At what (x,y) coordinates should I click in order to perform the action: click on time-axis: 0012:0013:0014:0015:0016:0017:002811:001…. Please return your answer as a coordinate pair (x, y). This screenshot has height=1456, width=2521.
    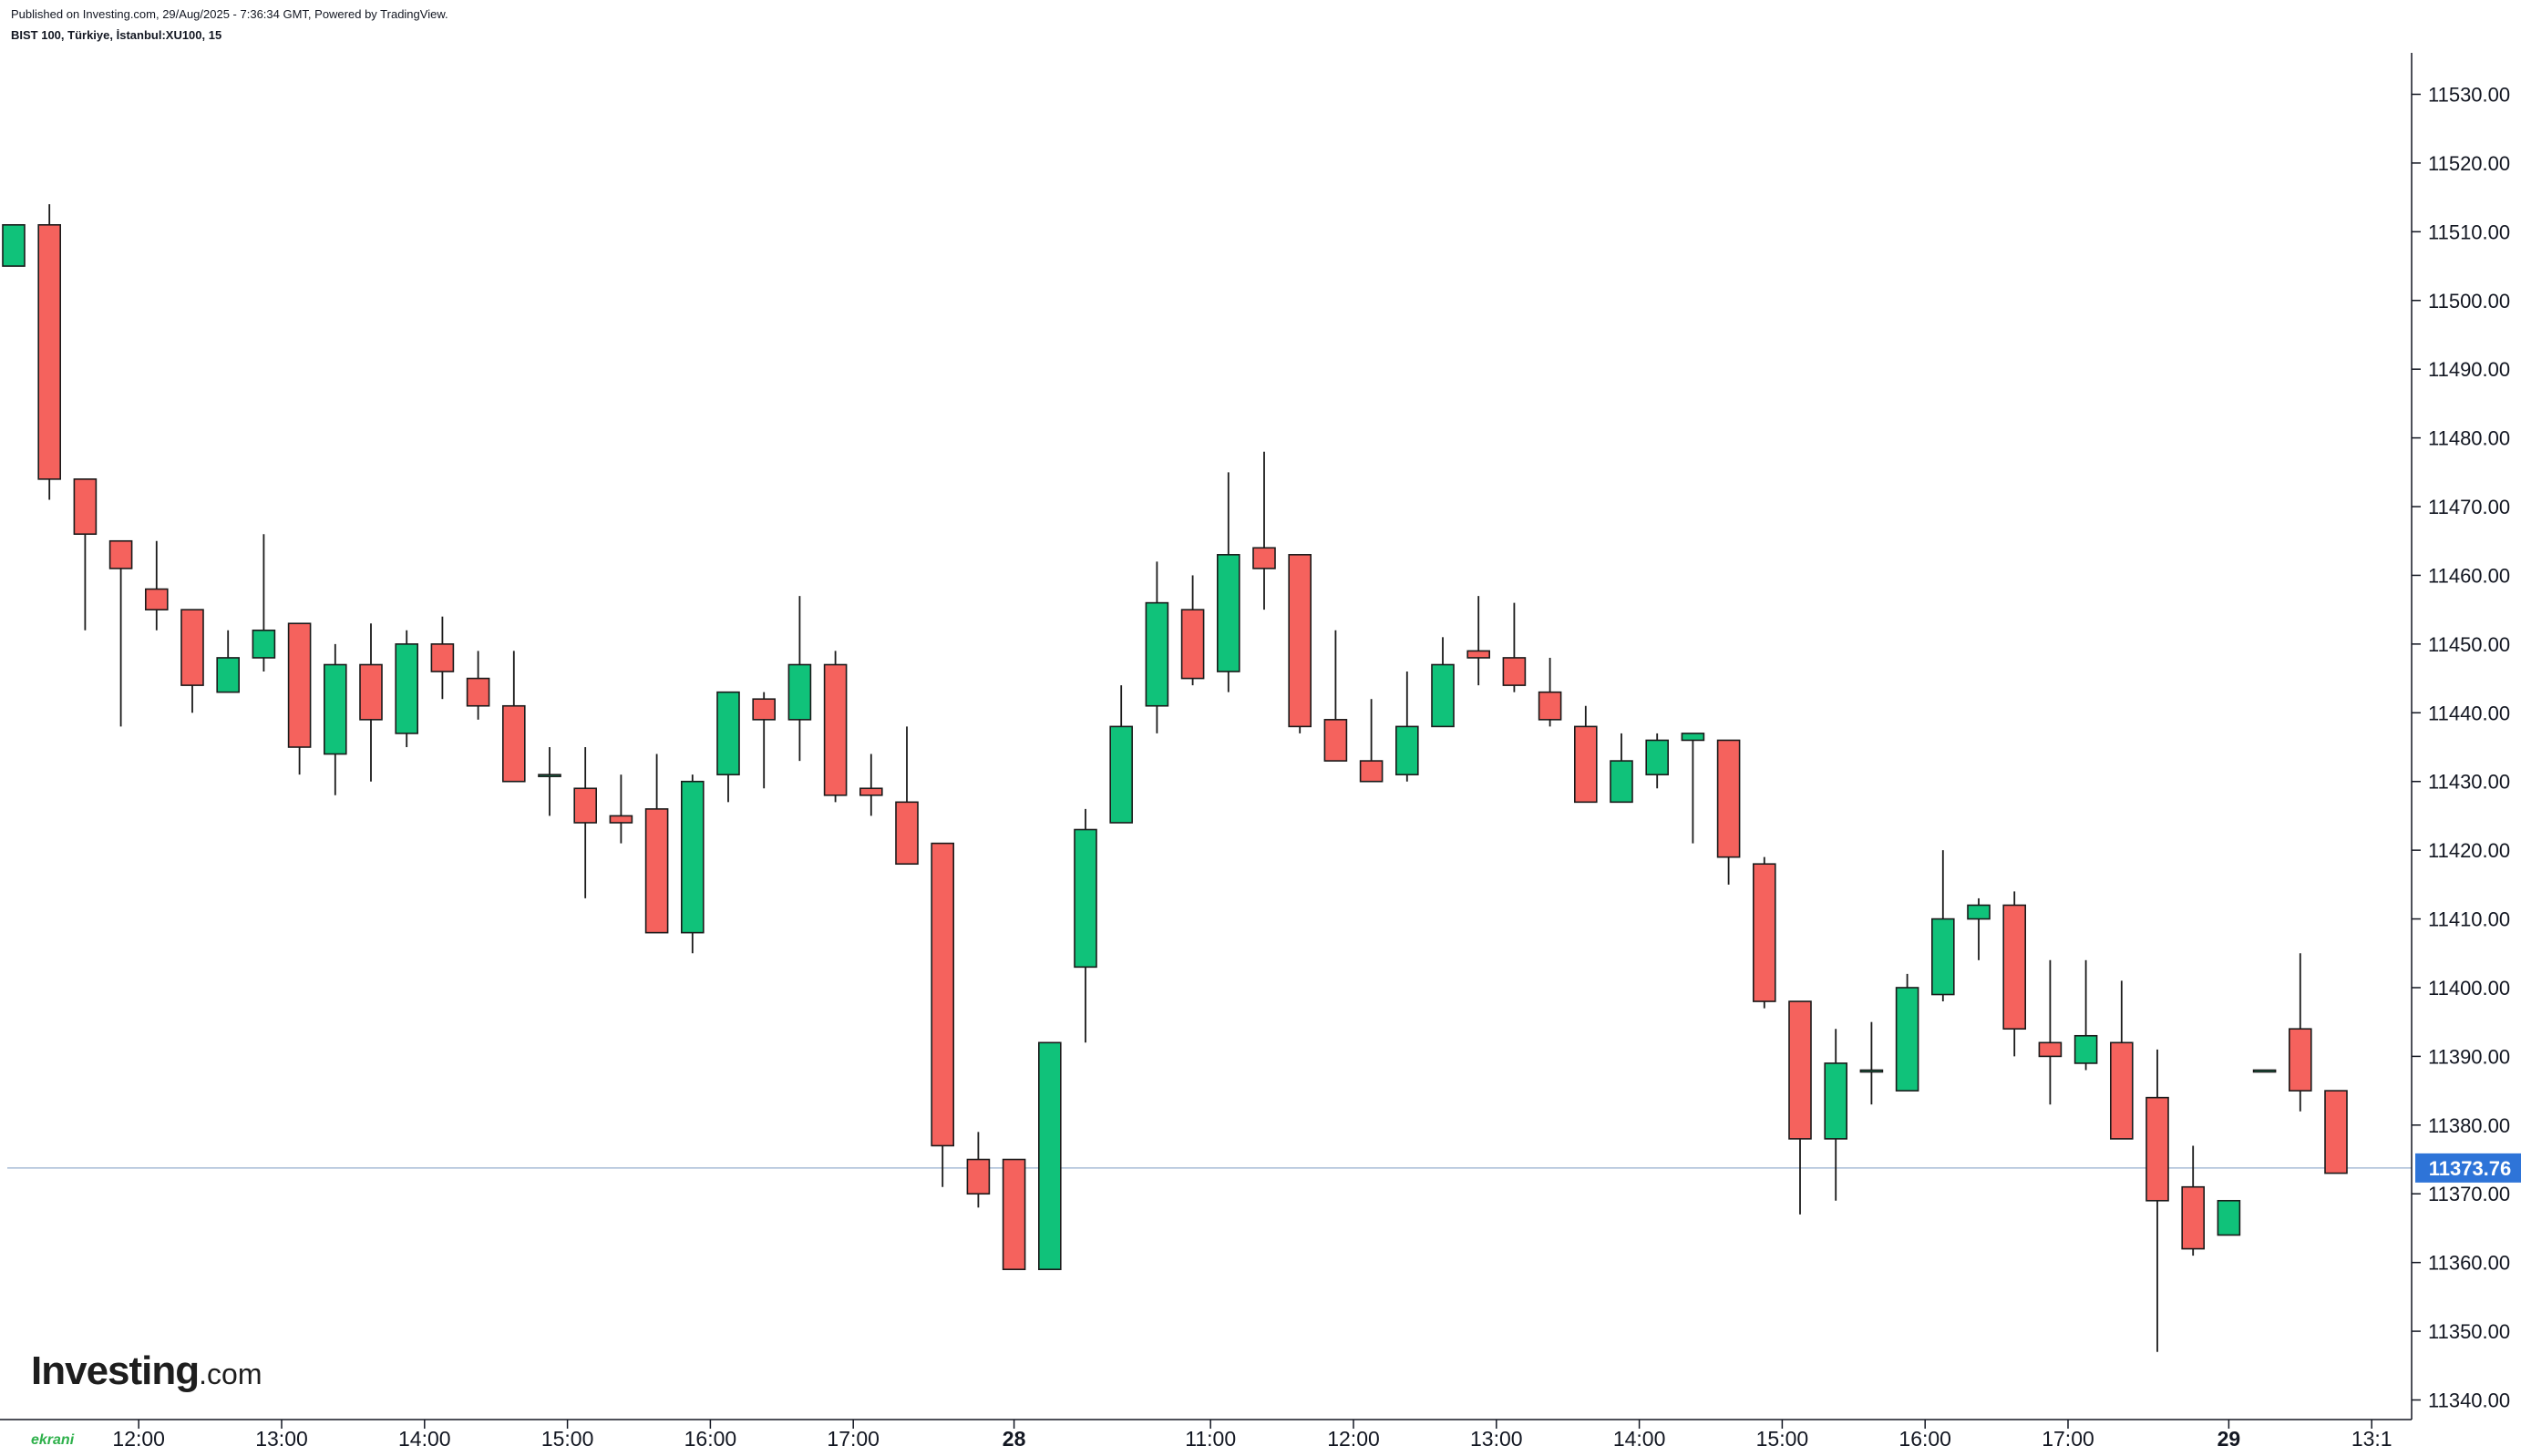
    Looking at the image, I should click on (1206, 1435).